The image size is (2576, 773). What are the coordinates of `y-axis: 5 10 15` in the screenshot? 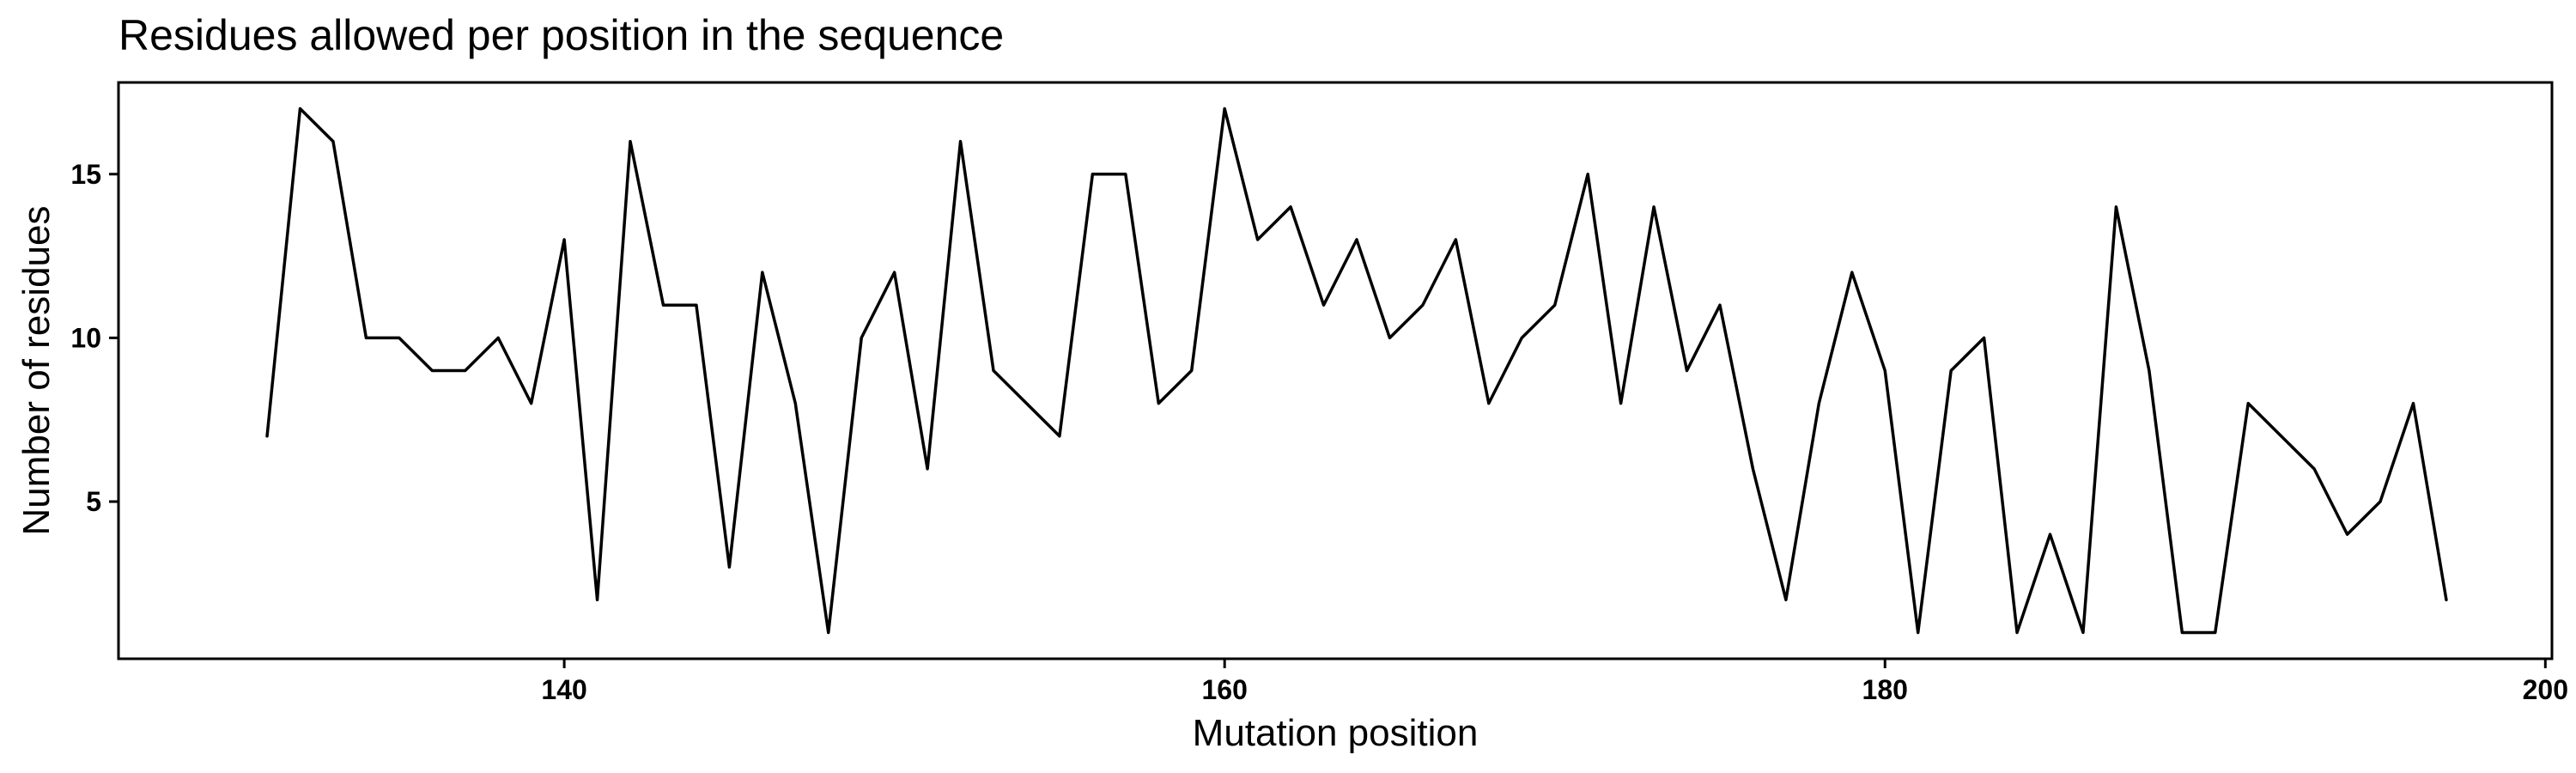 It's located at (94, 338).